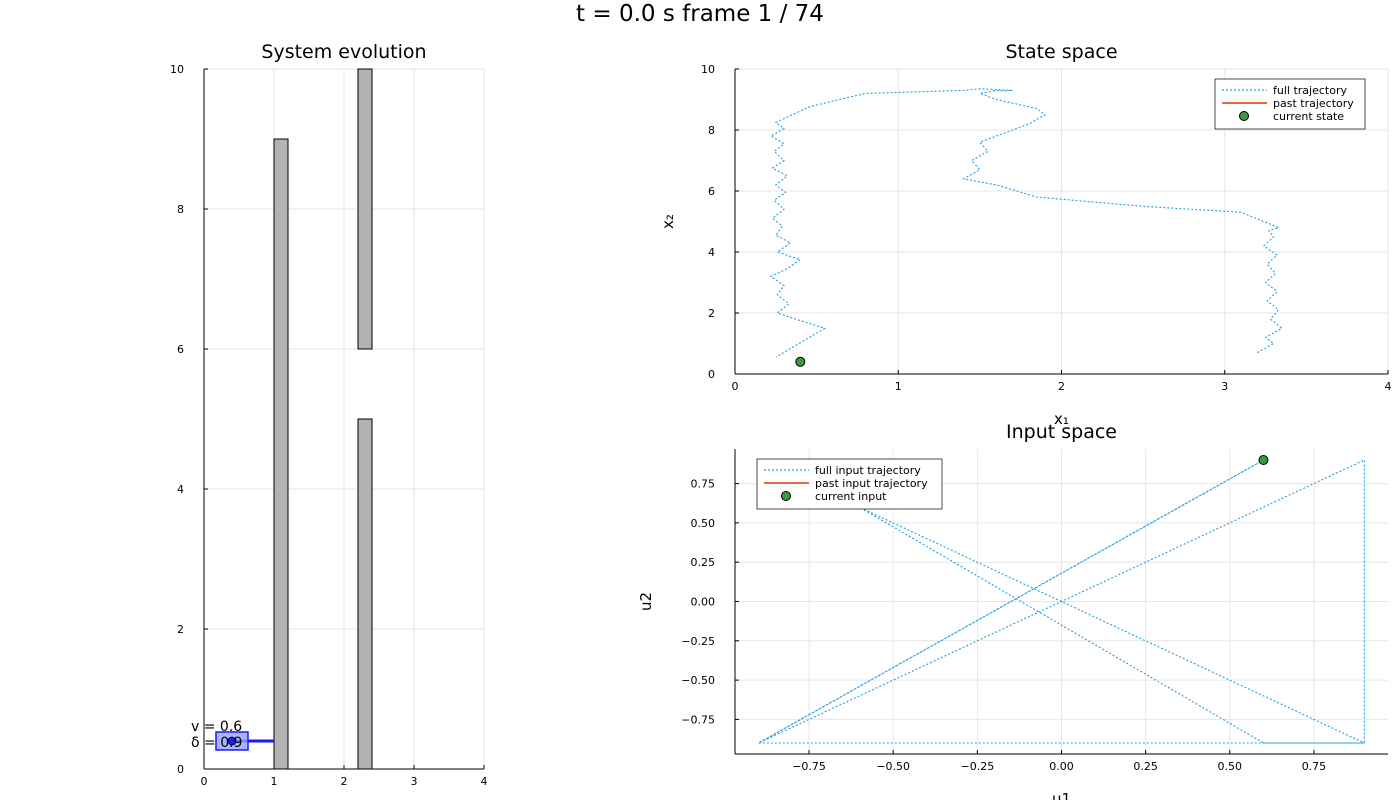 The image size is (1400, 800). Describe the element at coordinates (1061, 432) in the screenshot. I see `panel-title: Input space` at that location.